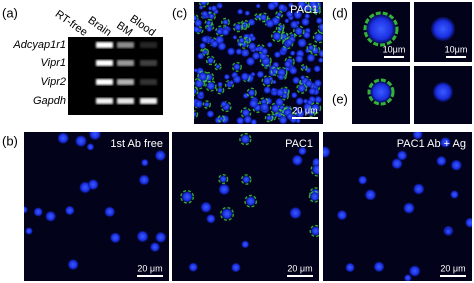  Describe the element at coordinates (126, 73) in the screenshot. I see `gel-bands` at that location.